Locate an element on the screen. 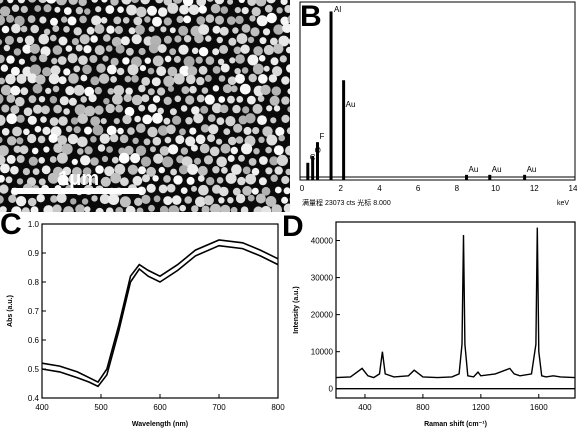  x-tick-label: 700 is located at coordinates (219, 407).